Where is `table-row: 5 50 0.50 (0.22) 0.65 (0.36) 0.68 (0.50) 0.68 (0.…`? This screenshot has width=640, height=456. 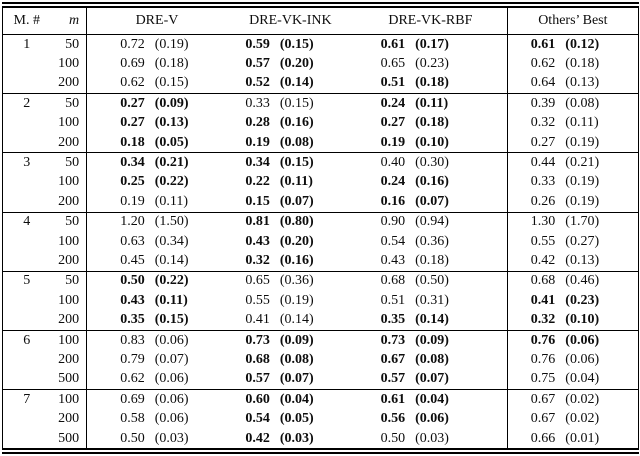 table-row: 5 50 0.50 (0.22) 0.65 (0.36) 0.68 (0.50) 0.68 (0.… is located at coordinates (320, 281).